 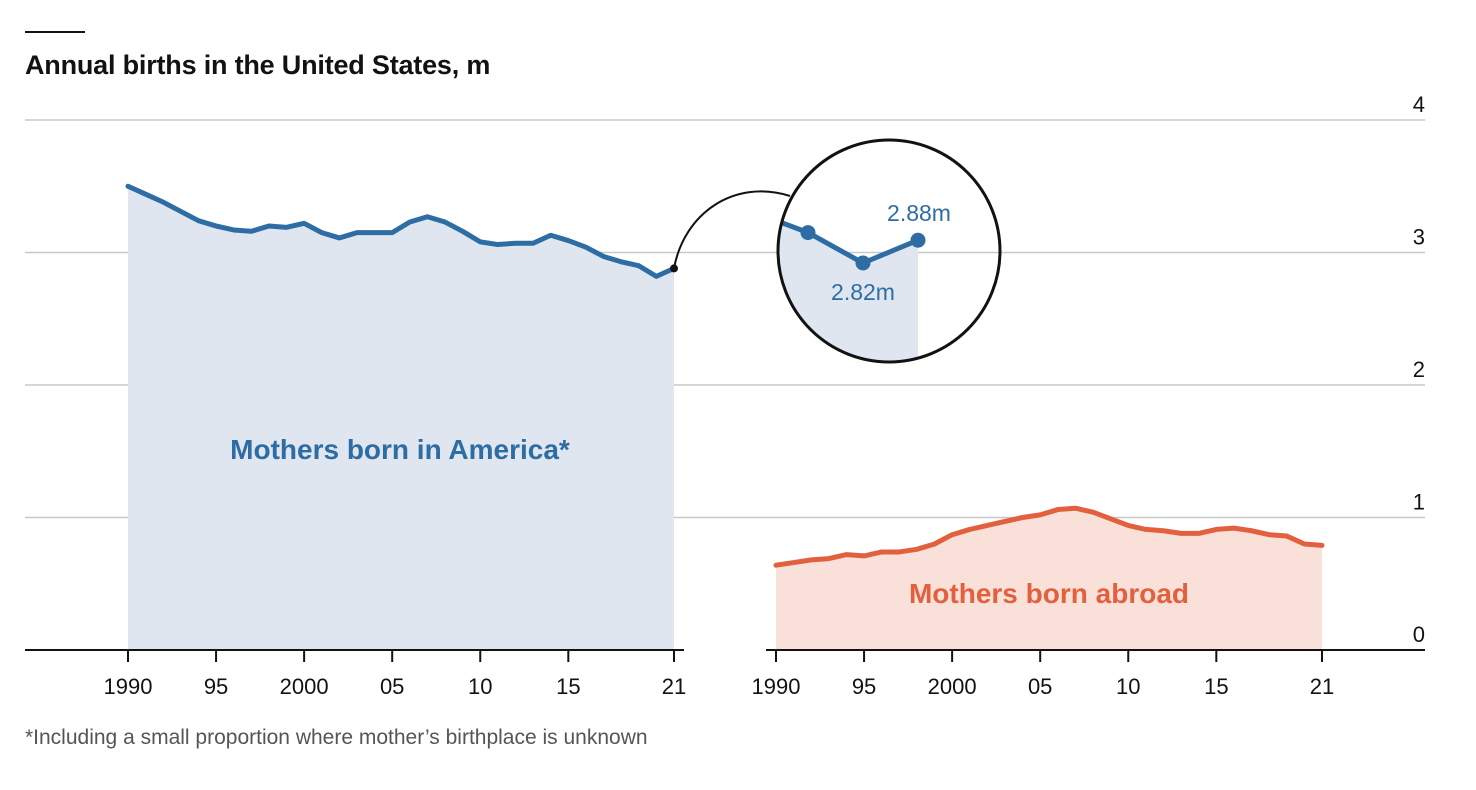 I want to click on x-axes: 1990 95 2000 05 10 15 21 1990 95 2000 05 10 15 21, so click(x=725, y=674).